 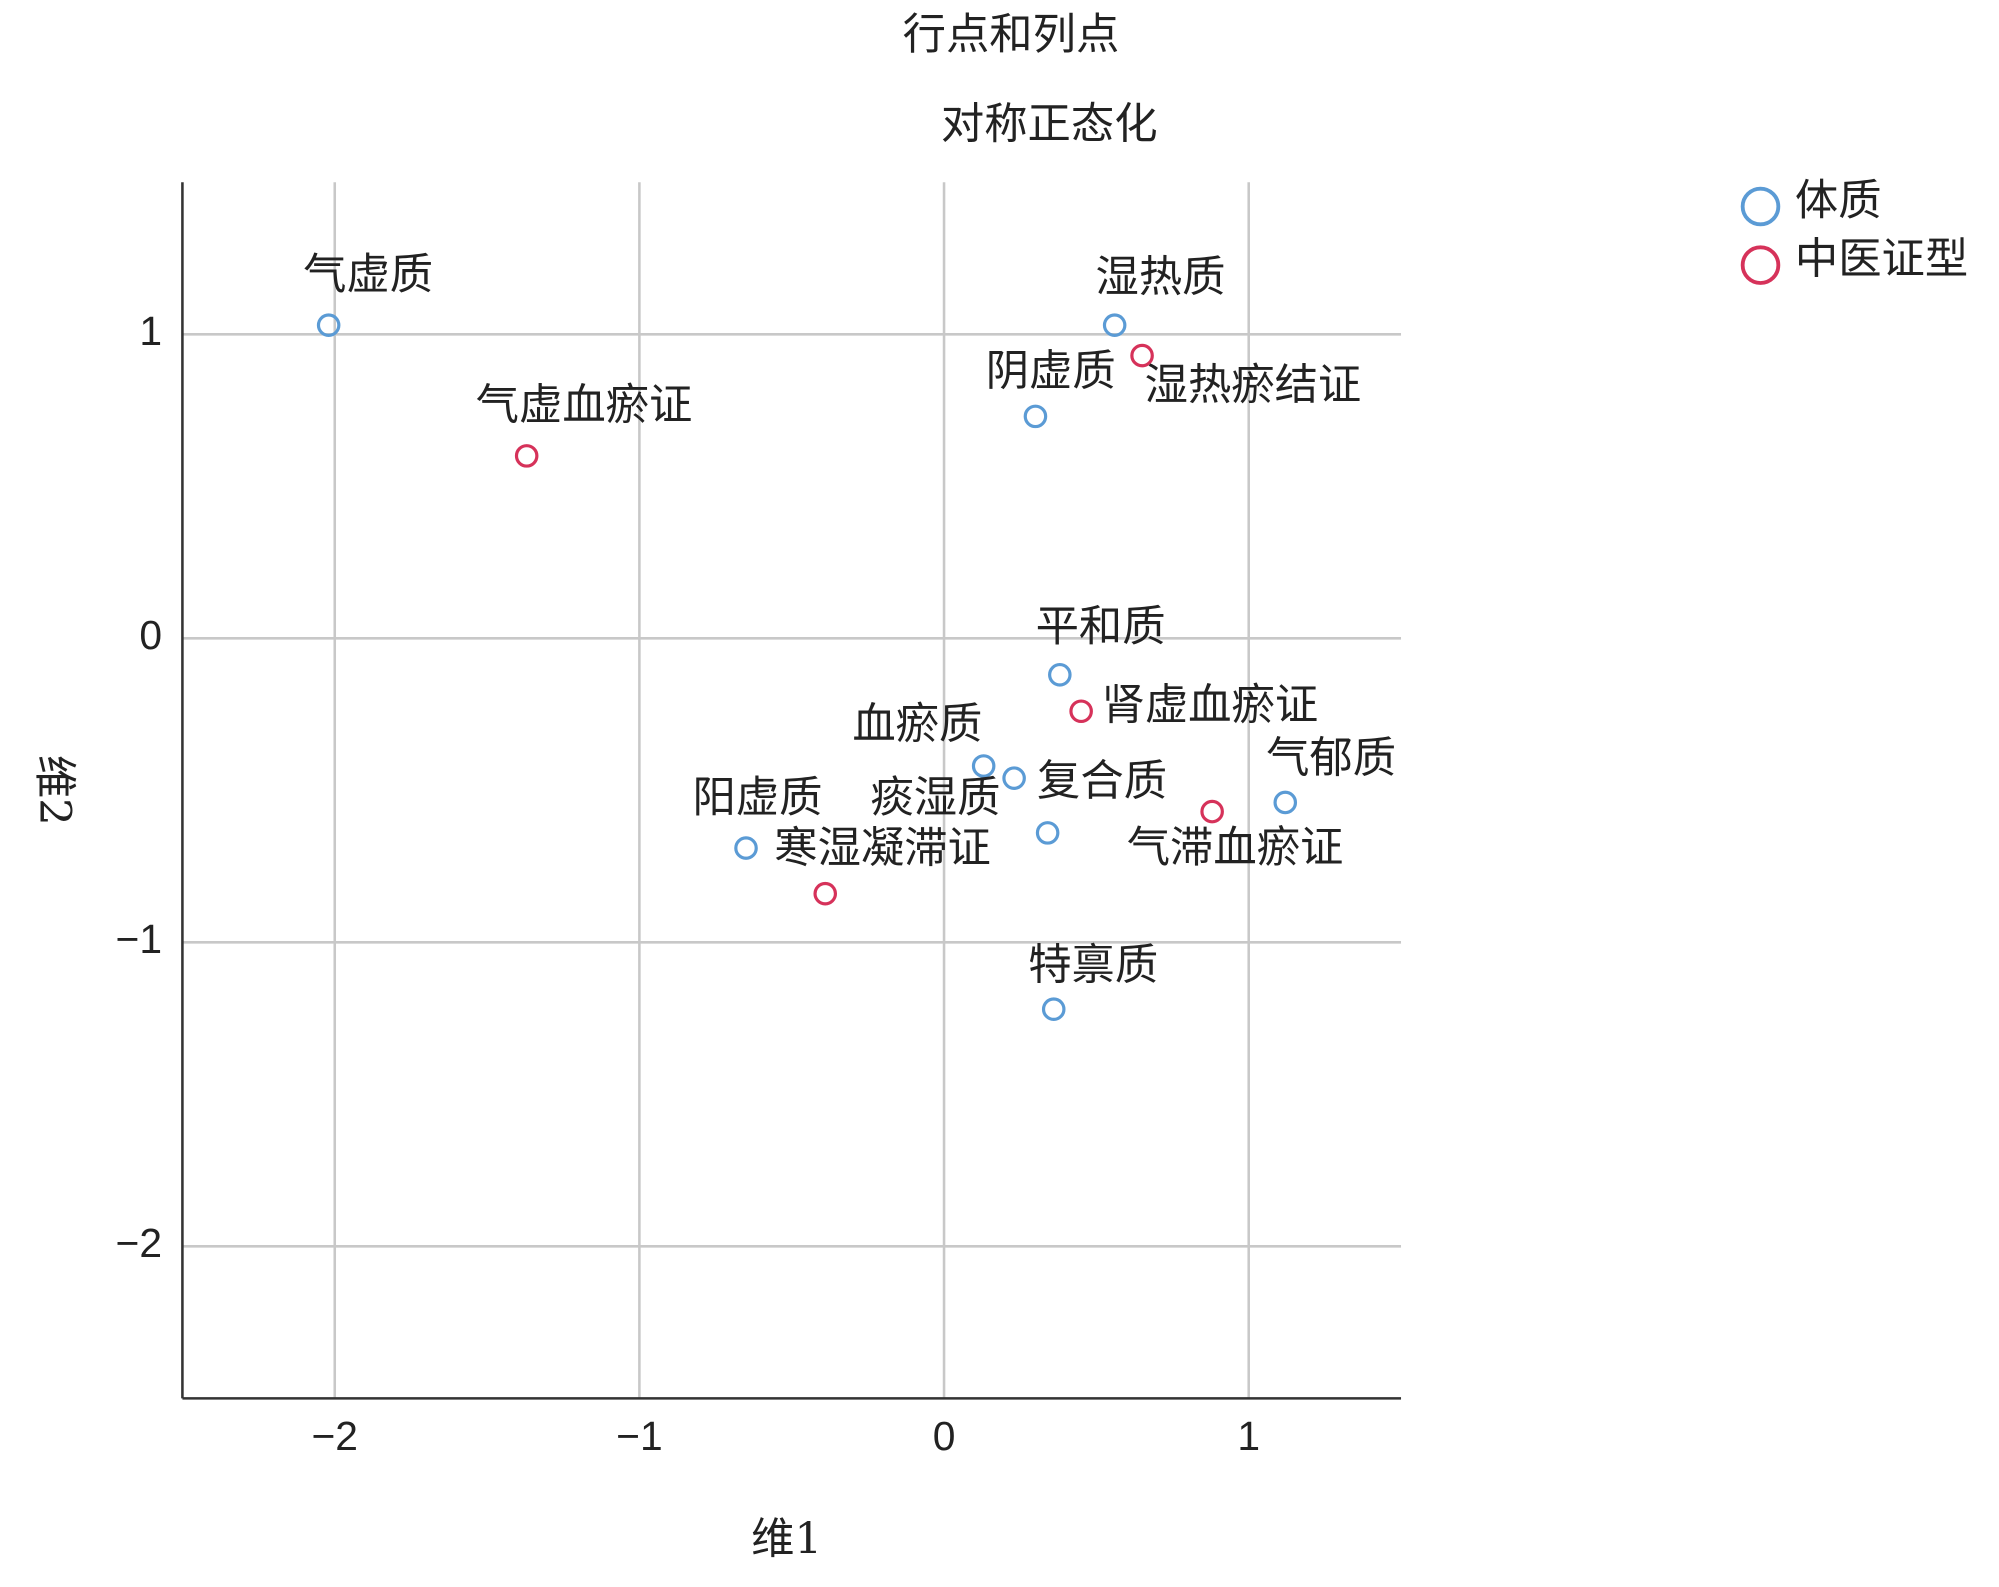 I want to click on point-label: 血瘀质, so click(x=917, y=725).